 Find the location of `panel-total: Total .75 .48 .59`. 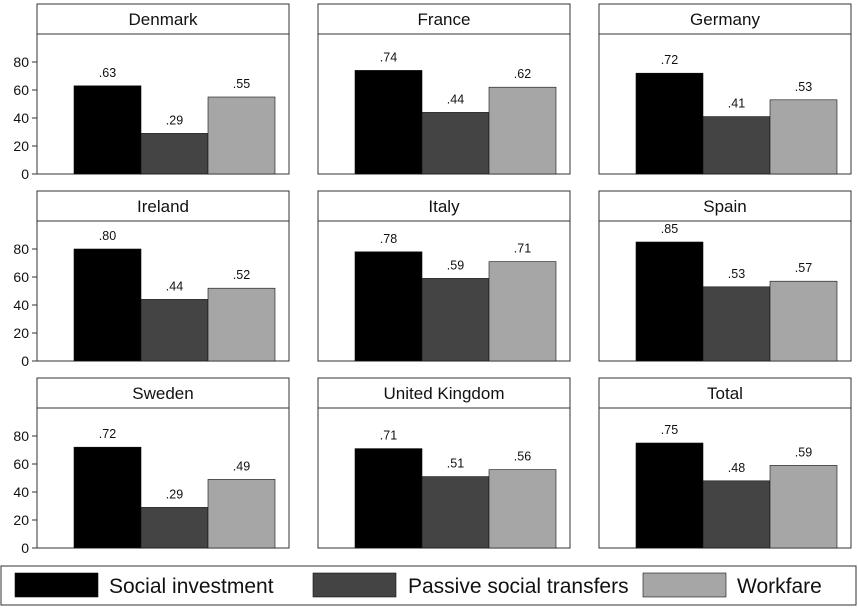

panel-total: Total .75 .48 .59 is located at coordinates (725, 463).